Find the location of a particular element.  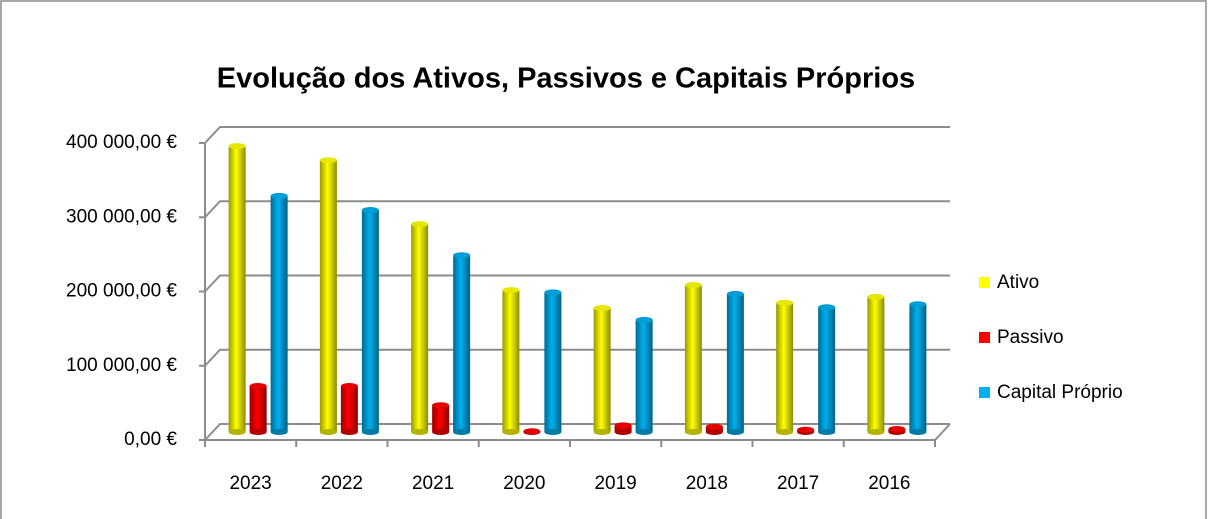

y-tick-label: 100 000,00 € is located at coordinates (121, 365).